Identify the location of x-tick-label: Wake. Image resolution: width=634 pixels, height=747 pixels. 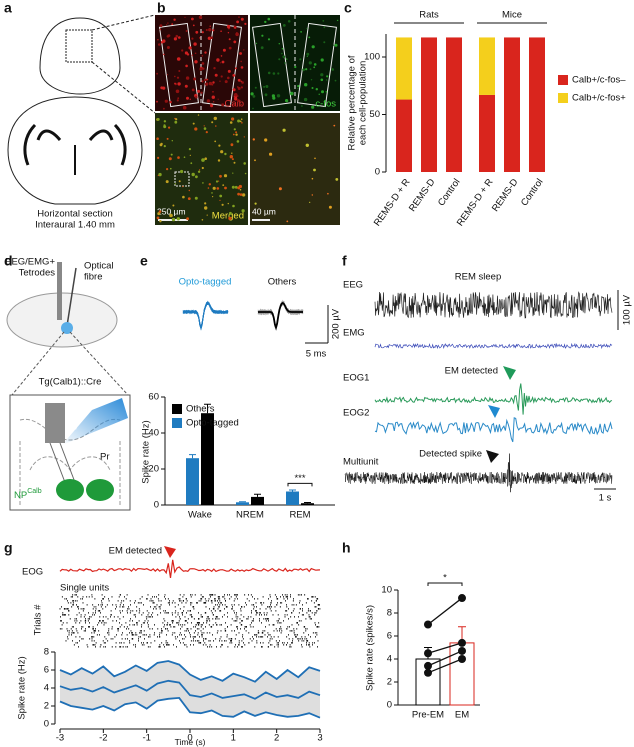
(200, 515).